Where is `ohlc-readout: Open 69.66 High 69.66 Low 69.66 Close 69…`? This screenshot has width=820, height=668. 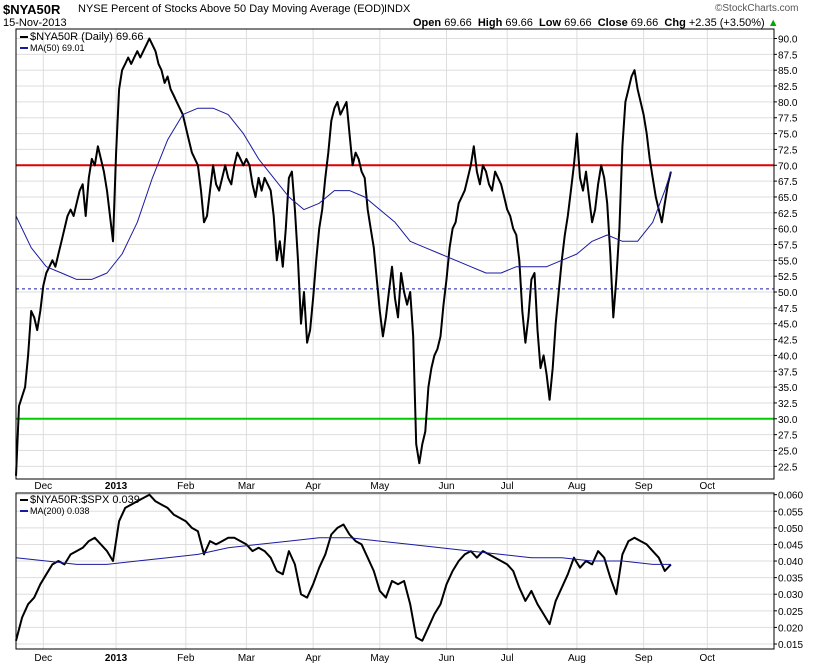 ohlc-readout: Open 69.66 High 69.66 Low 69.66 Close 69… is located at coordinates (596, 23).